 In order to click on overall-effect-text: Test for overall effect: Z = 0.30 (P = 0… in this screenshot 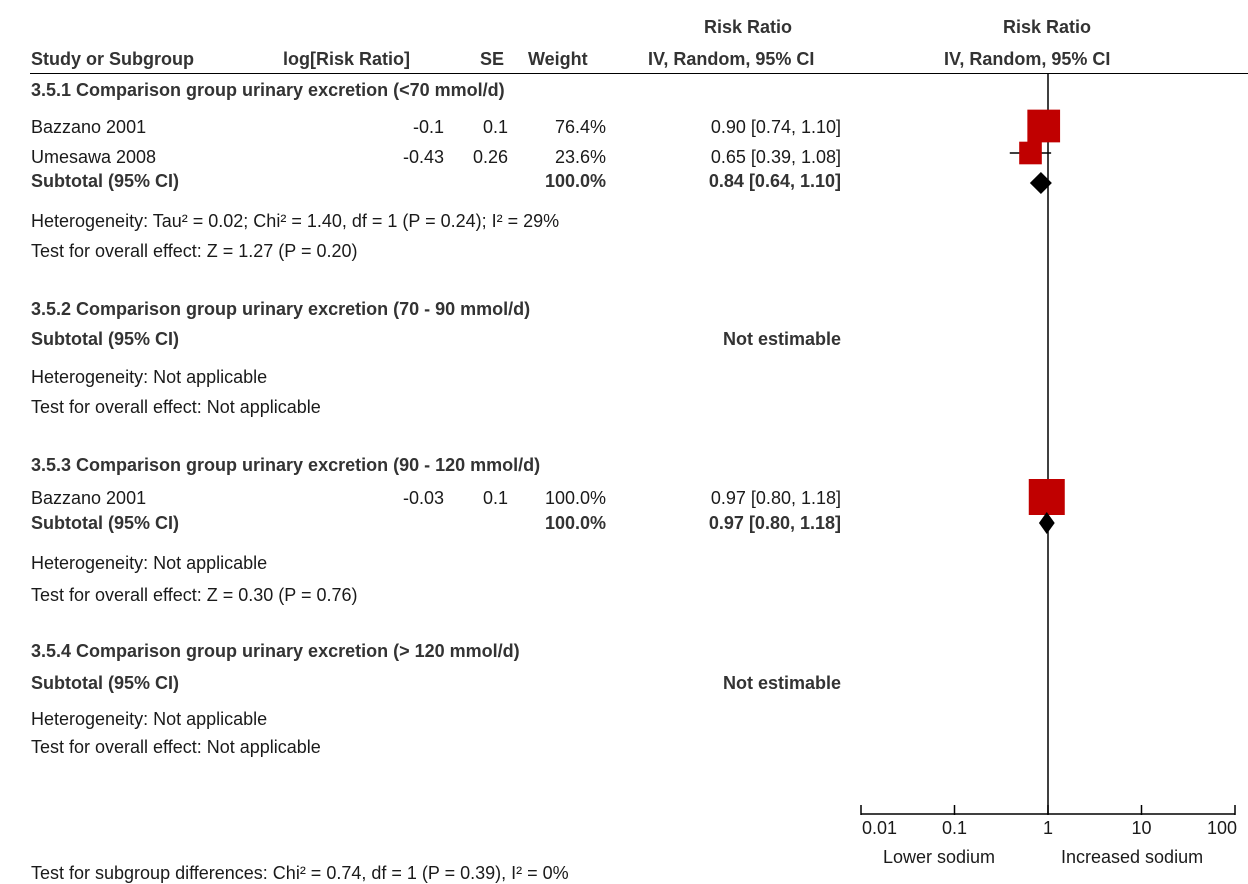, I will do `click(194, 595)`.